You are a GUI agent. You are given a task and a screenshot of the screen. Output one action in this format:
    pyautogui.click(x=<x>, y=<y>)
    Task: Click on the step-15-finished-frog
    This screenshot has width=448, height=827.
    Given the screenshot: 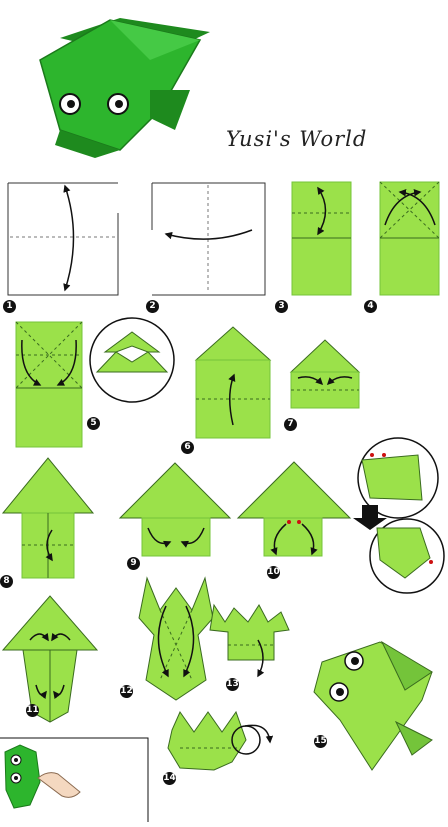 What is the action you would take?
    pyautogui.click(x=373, y=705)
    